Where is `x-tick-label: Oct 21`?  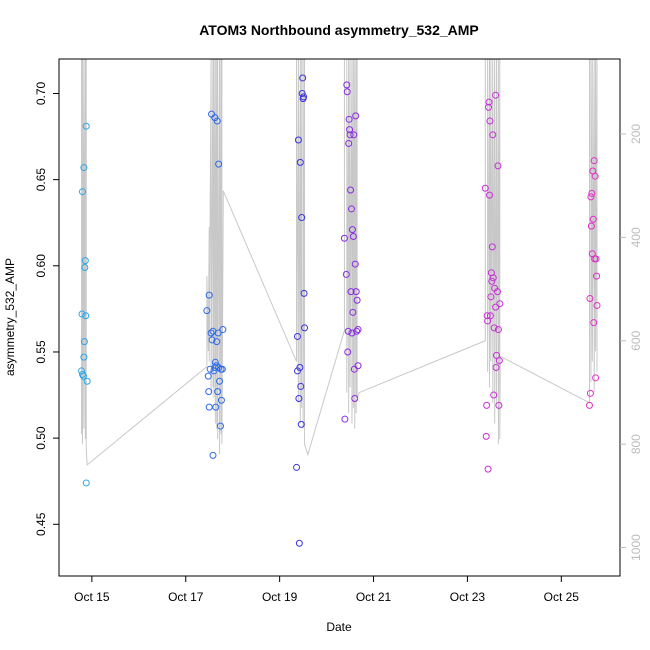
x-tick-label: Oct 21 is located at coordinates (374, 597).